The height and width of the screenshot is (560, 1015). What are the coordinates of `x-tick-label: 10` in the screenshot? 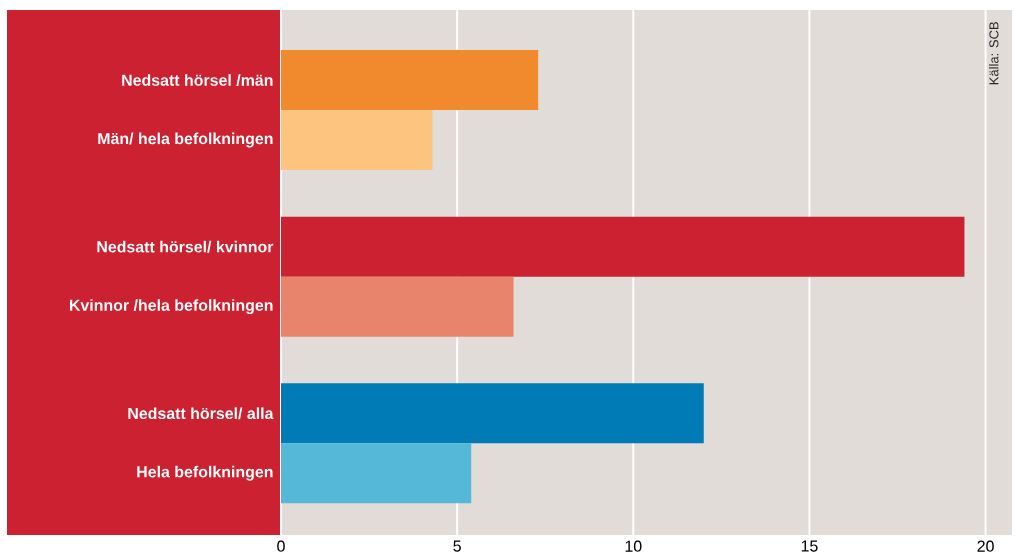 It's located at (633, 546).